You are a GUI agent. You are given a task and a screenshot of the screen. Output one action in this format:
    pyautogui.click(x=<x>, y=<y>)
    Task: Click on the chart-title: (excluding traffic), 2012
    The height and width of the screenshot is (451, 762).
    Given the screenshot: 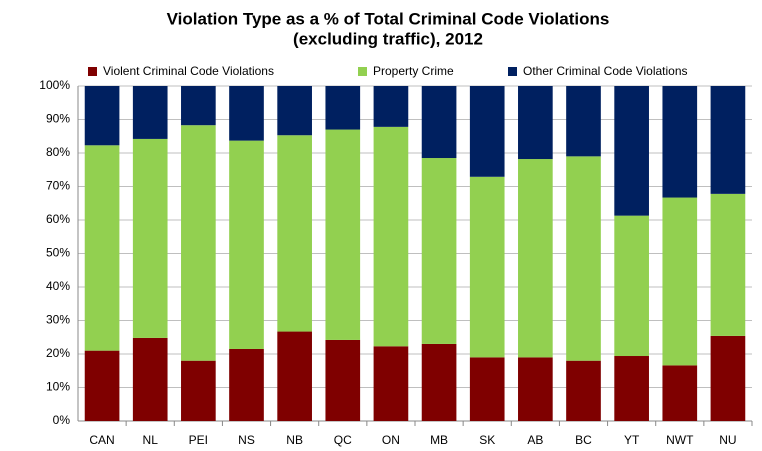 What is the action you would take?
    pyautogui.click(x=388, y=38)
    